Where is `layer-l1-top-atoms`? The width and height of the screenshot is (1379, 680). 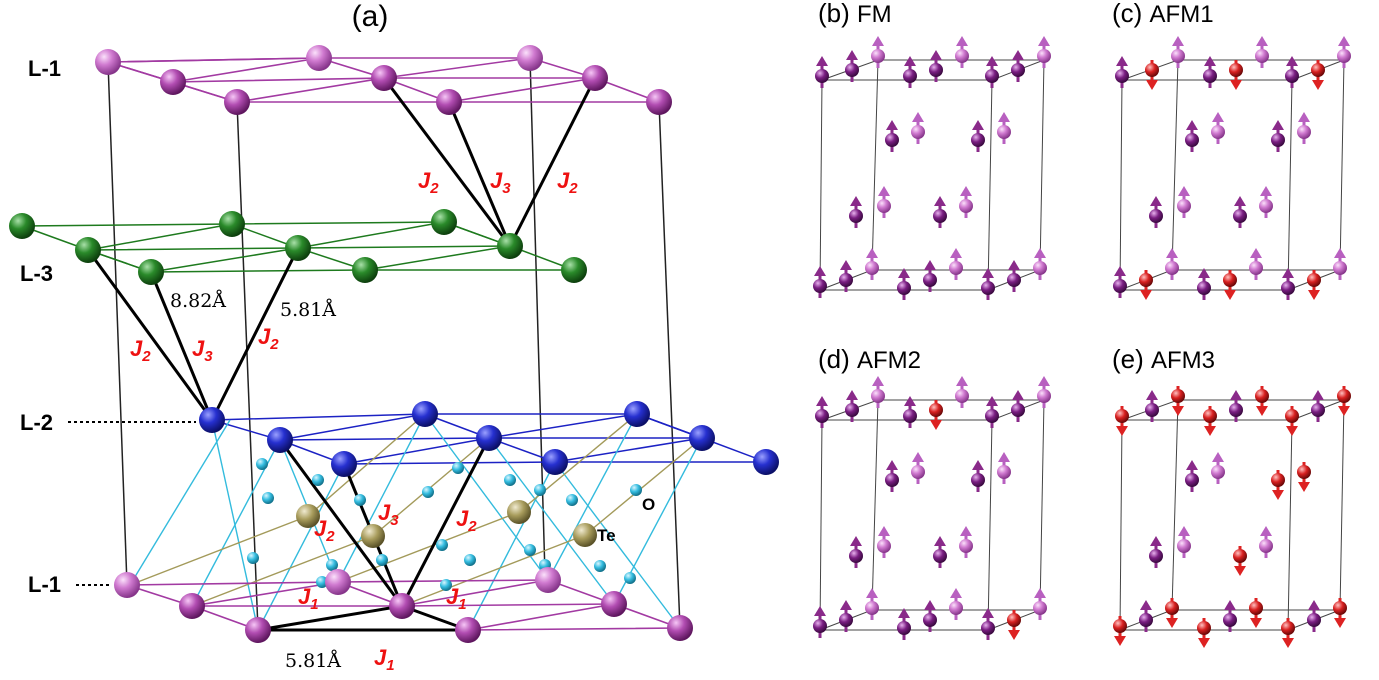
layer-l1-top-atoms is located at coordinates (383, 80).